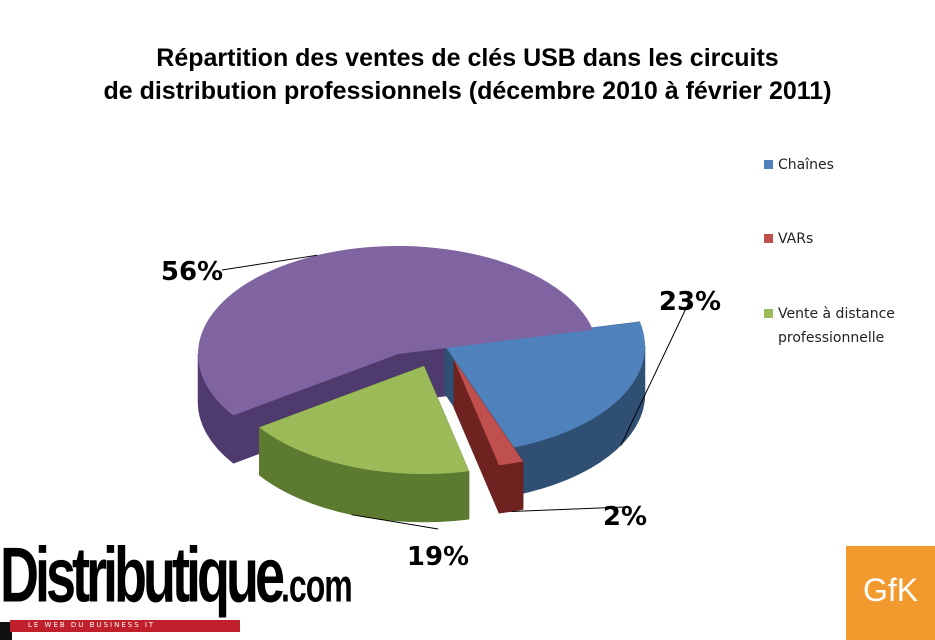  I want to click on data-label-chaines: 23%, so click(690, 302).